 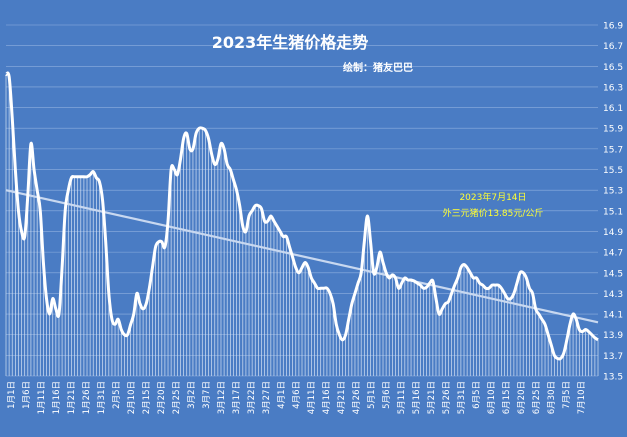 What do you see at coordinates (252, 397) in the screenshot?
I see `x-tick-label: 3月22日` at bounding box center [252, 397].